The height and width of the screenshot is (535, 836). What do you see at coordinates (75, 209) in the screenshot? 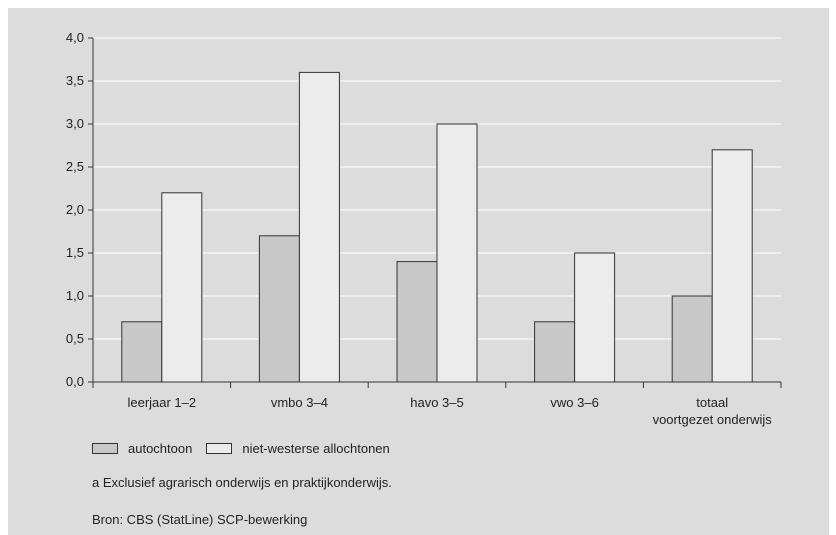
I see `y-tick-label: 2,0` at bounding box center [75, 209].